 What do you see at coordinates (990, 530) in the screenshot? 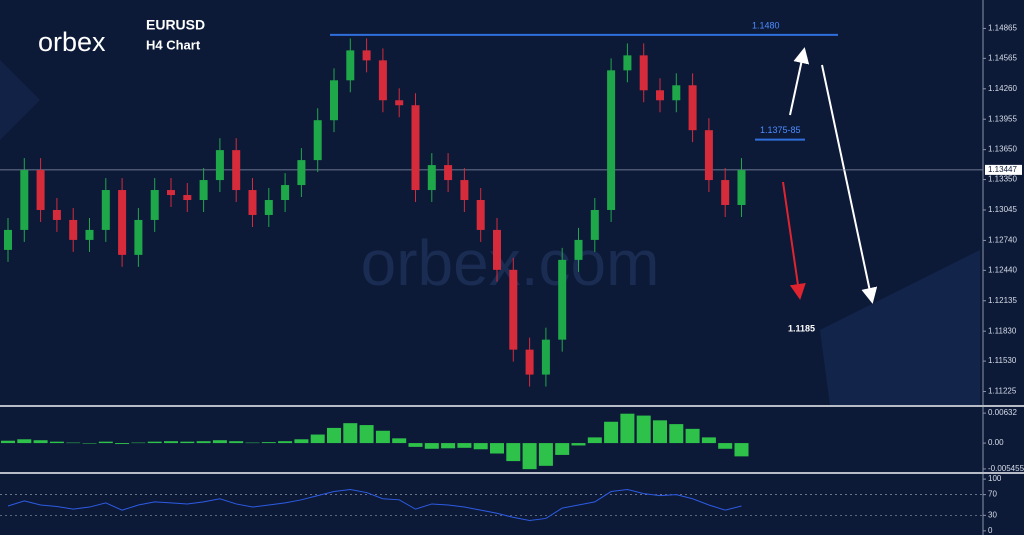
I see `y-tick-label: 0` at bounding box center [990, 530].